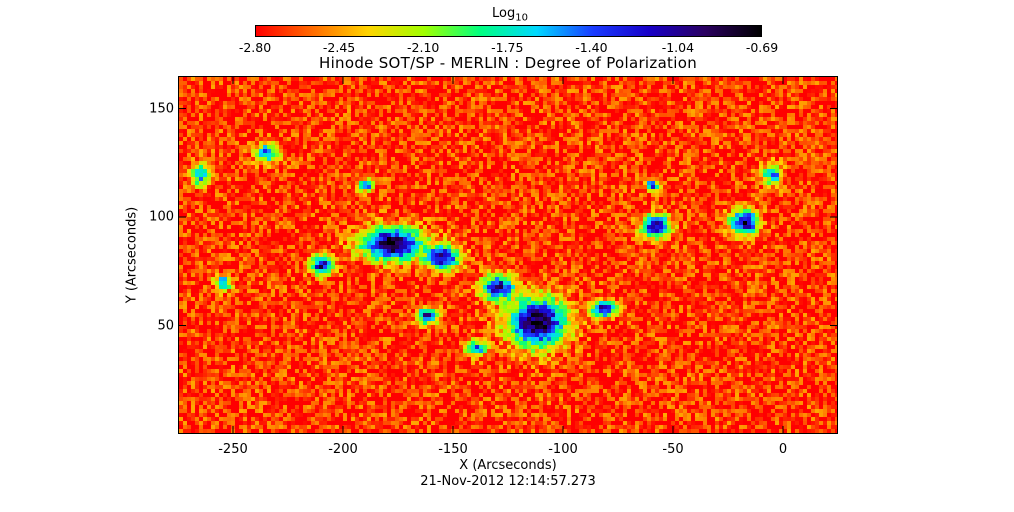 This screenshot has height=512, width=1014. Describe the element at coordinates (423, 47) in the screenshot. I see `colorbar-tick-label: -2.10` at that location.